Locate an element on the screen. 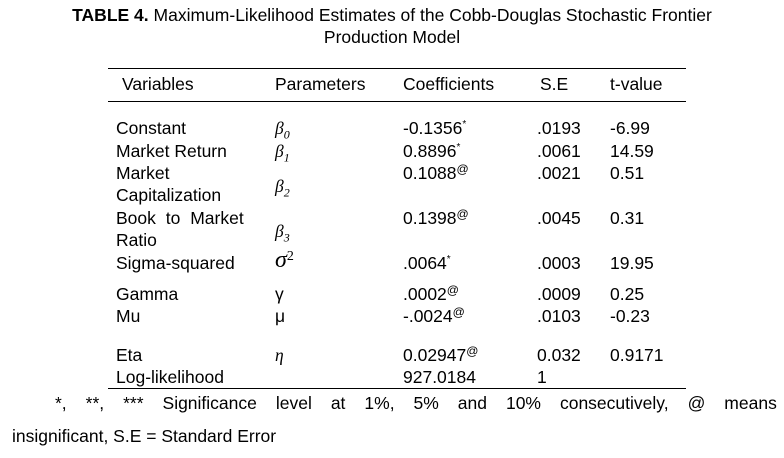  footnote-word: 5% is located at coordinates (426, 403).